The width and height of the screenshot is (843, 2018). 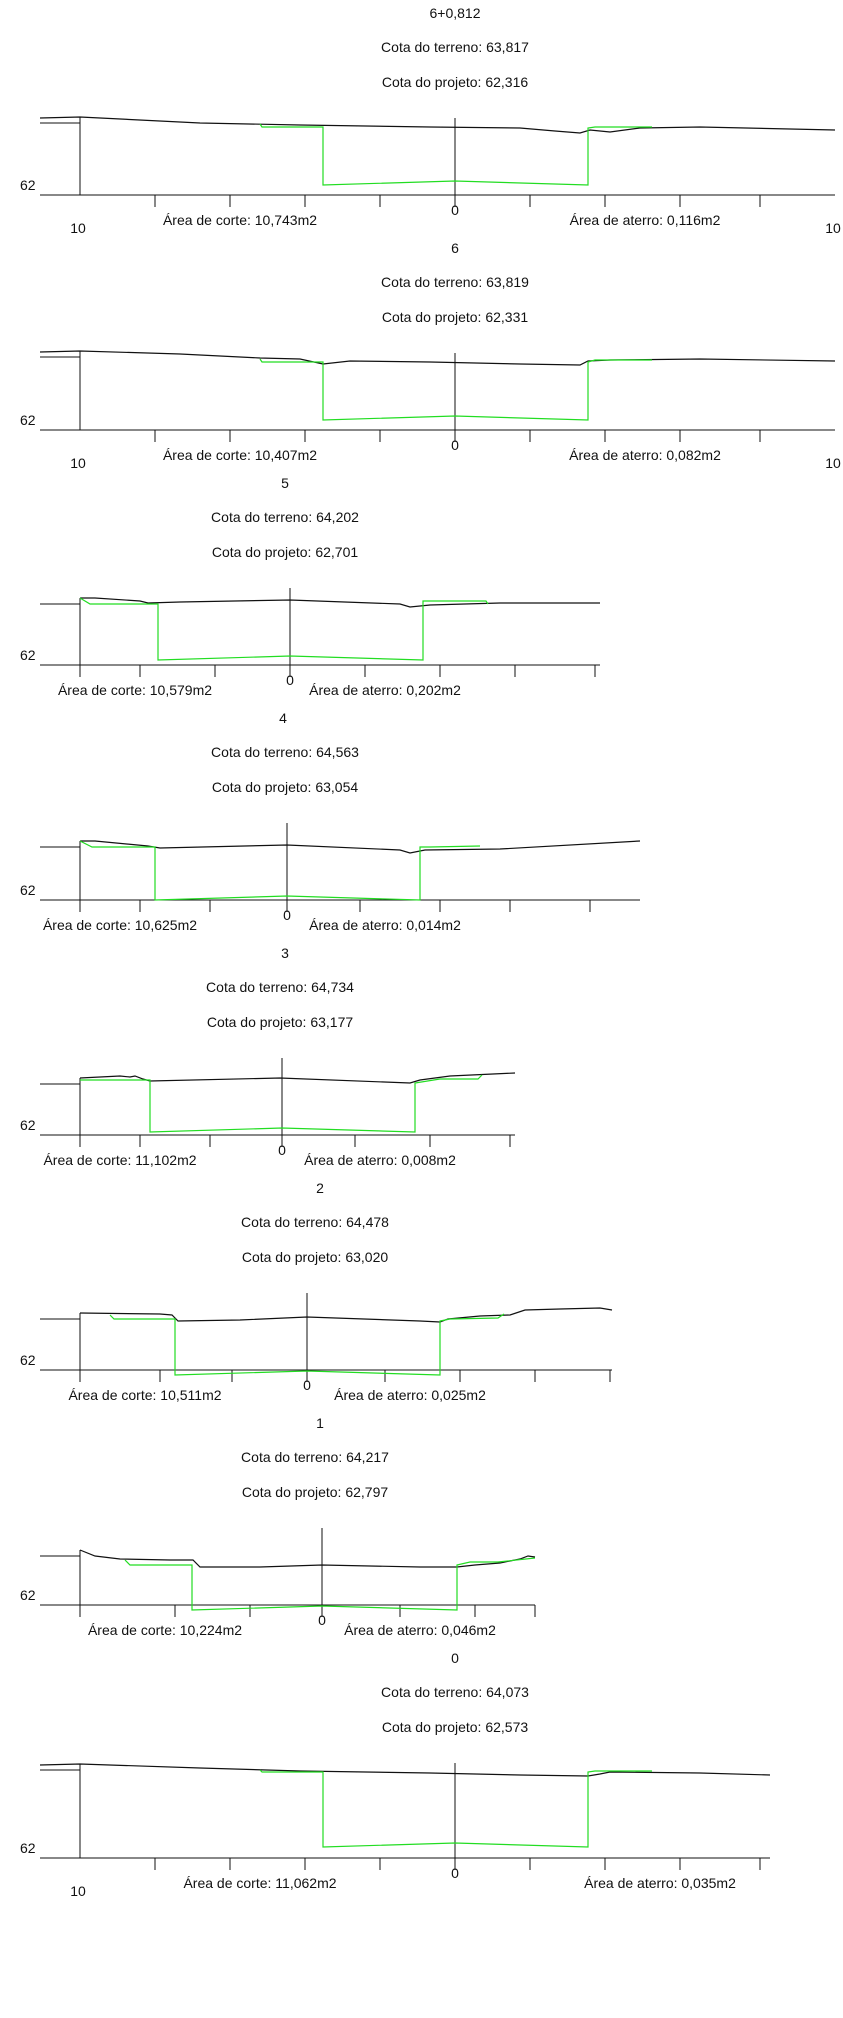 I want to click on design-elevation-label: Cota do projeto: 62,331, so click(x=455, y=317).